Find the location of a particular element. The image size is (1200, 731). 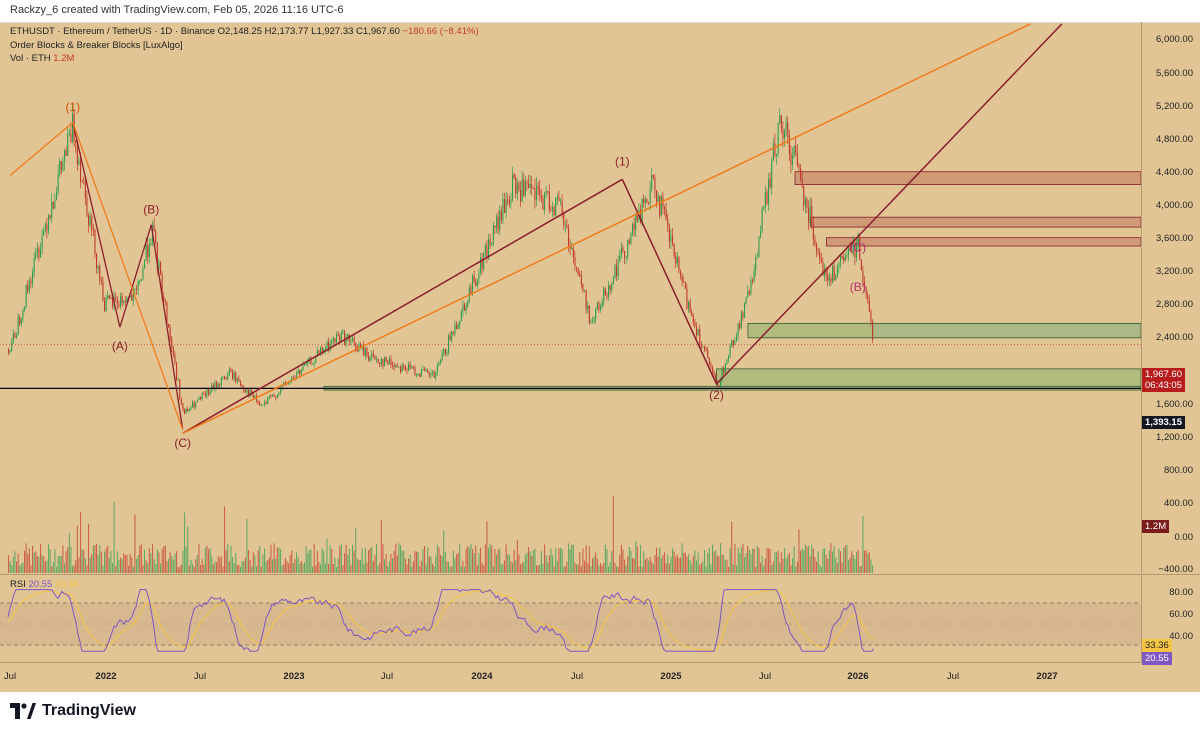

rsi-tick: 80.00 is located at coordinates (1181, 592).